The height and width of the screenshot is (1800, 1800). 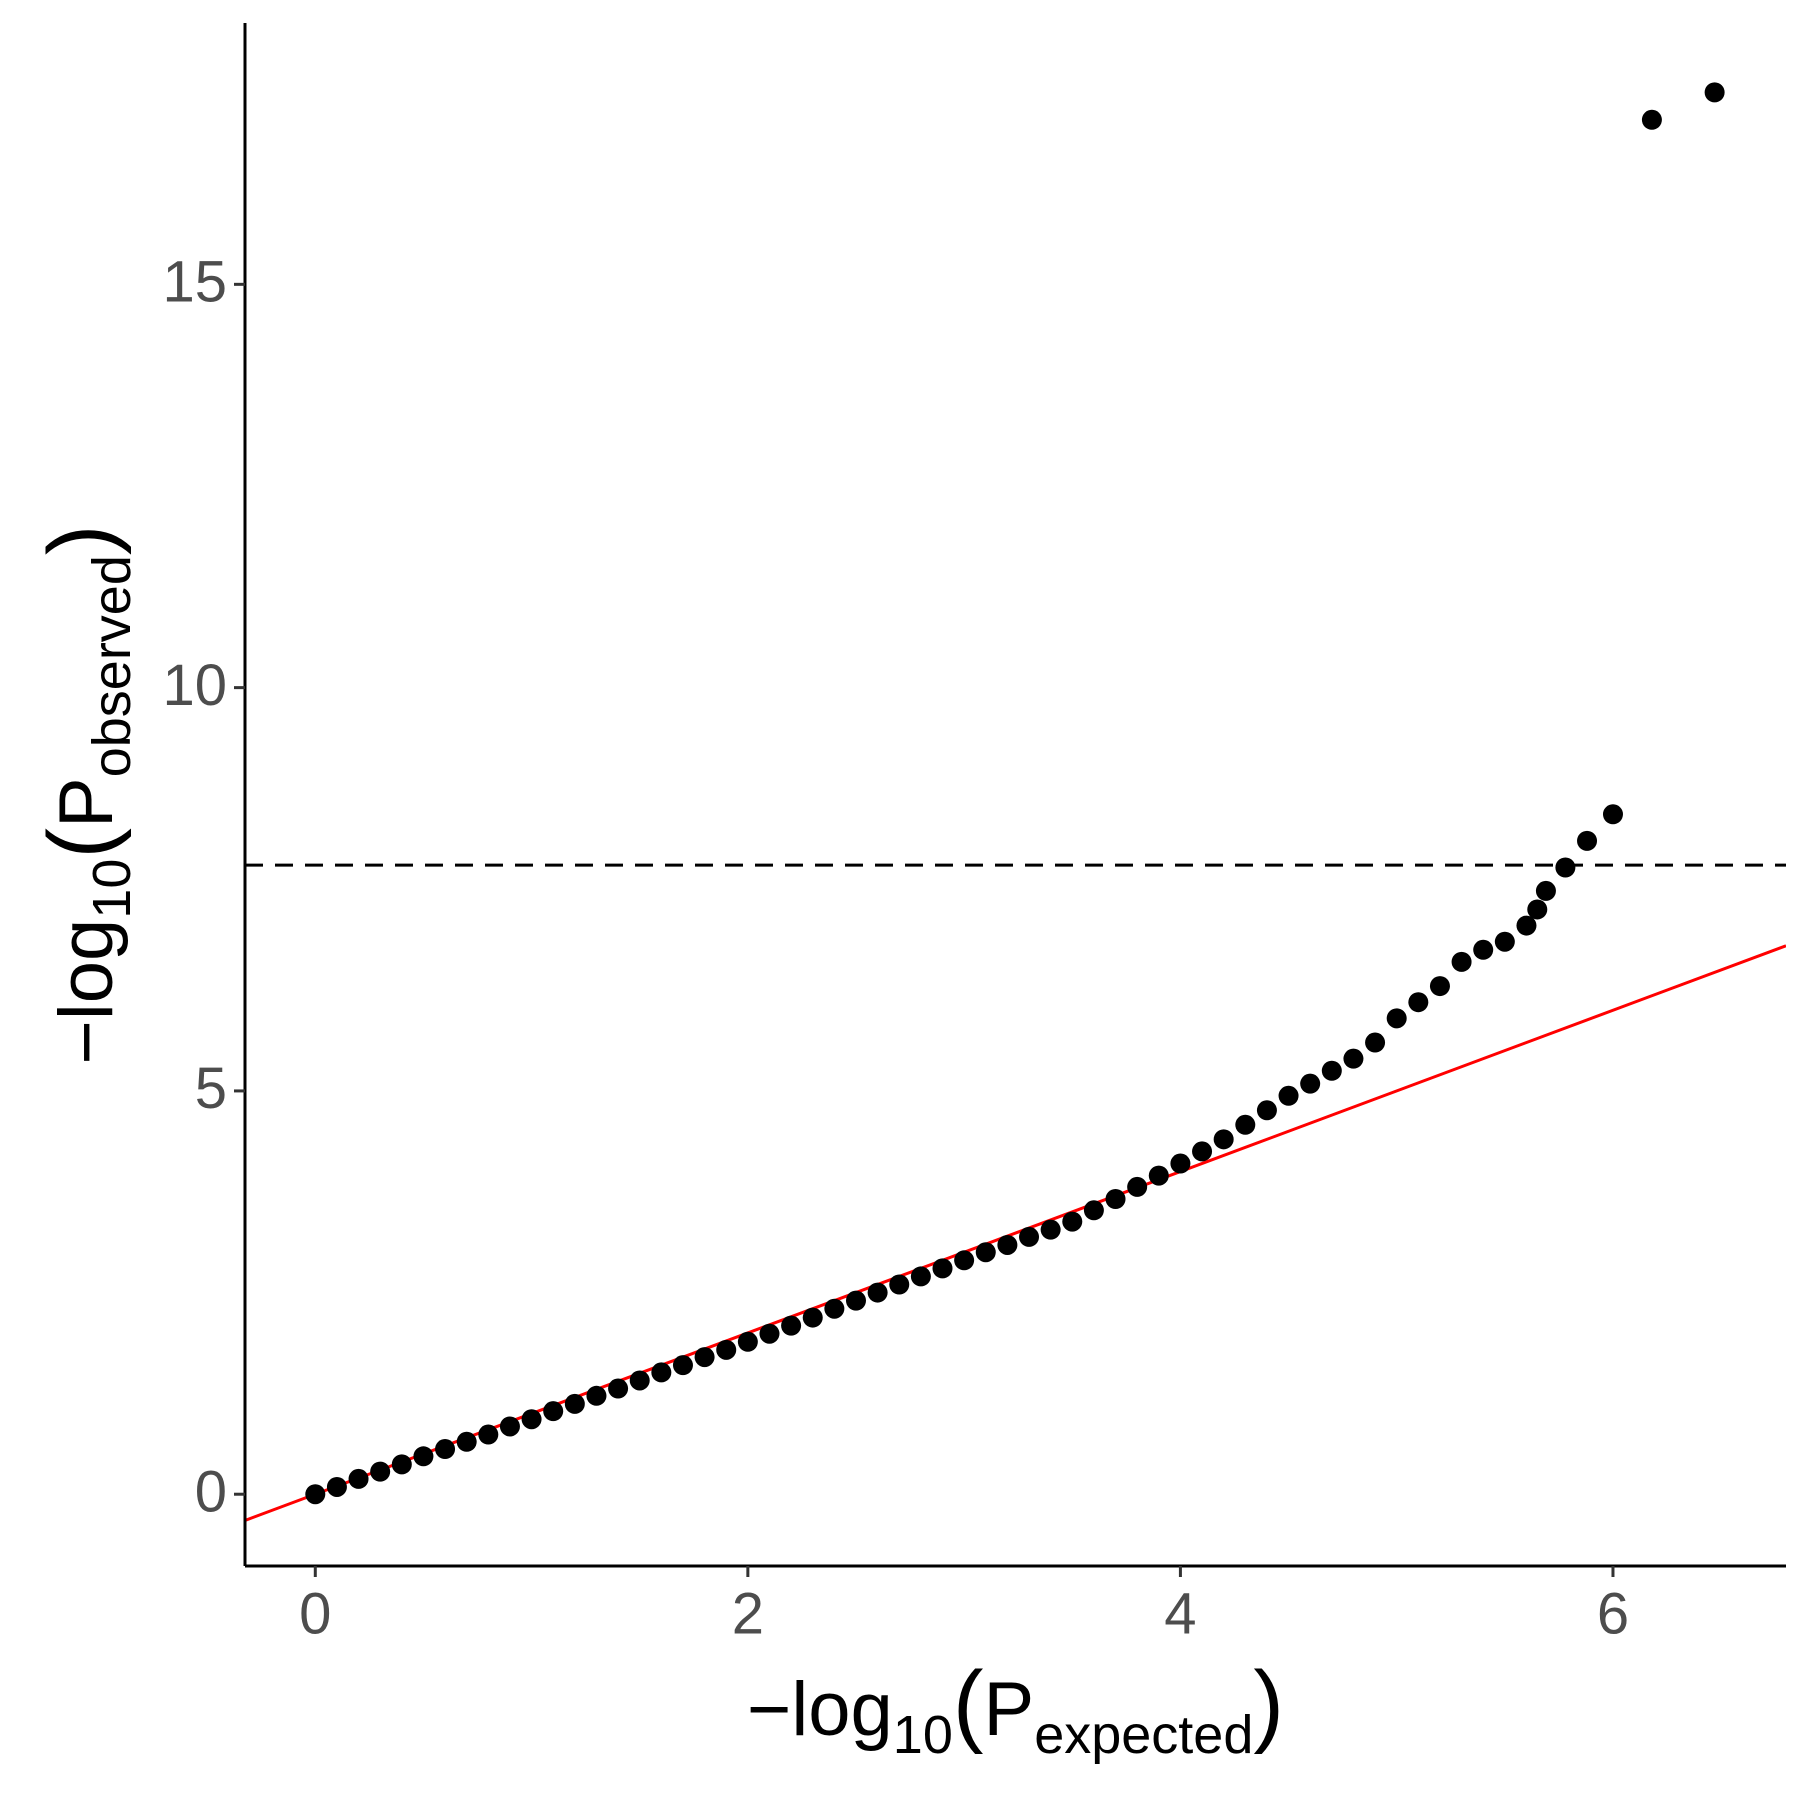 I want to click on title-part: expected, so click(x=1143, y=1735).